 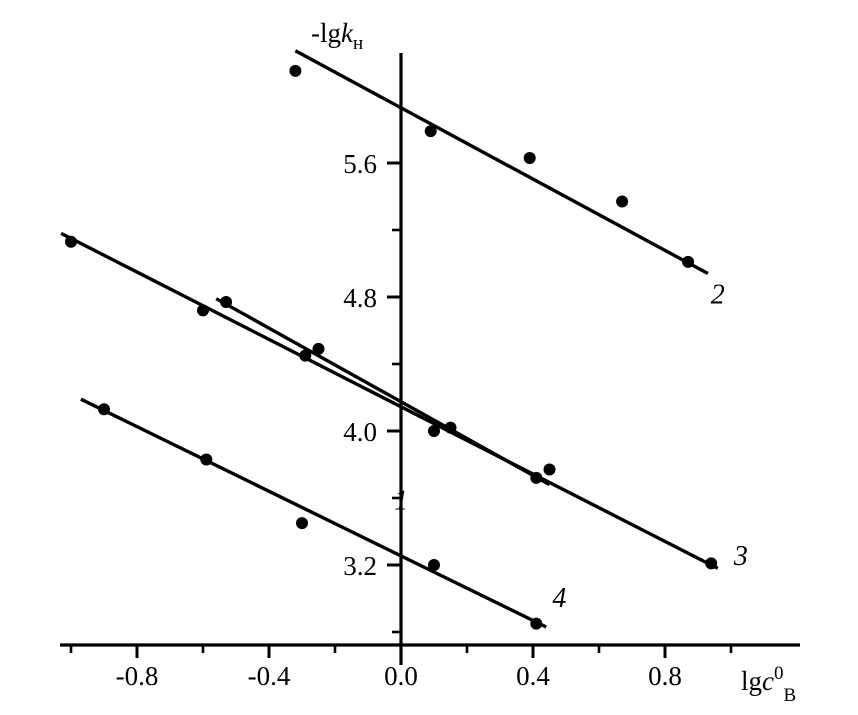 What do you see at coordinates (533, 676) in the screenshot?
I see `x-tick-label: 0.4` at bounding box center [533, 676].